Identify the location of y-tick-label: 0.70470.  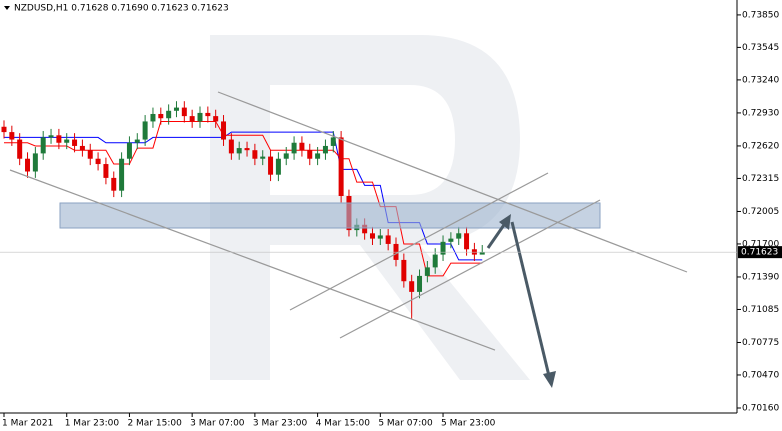
(760, 375).